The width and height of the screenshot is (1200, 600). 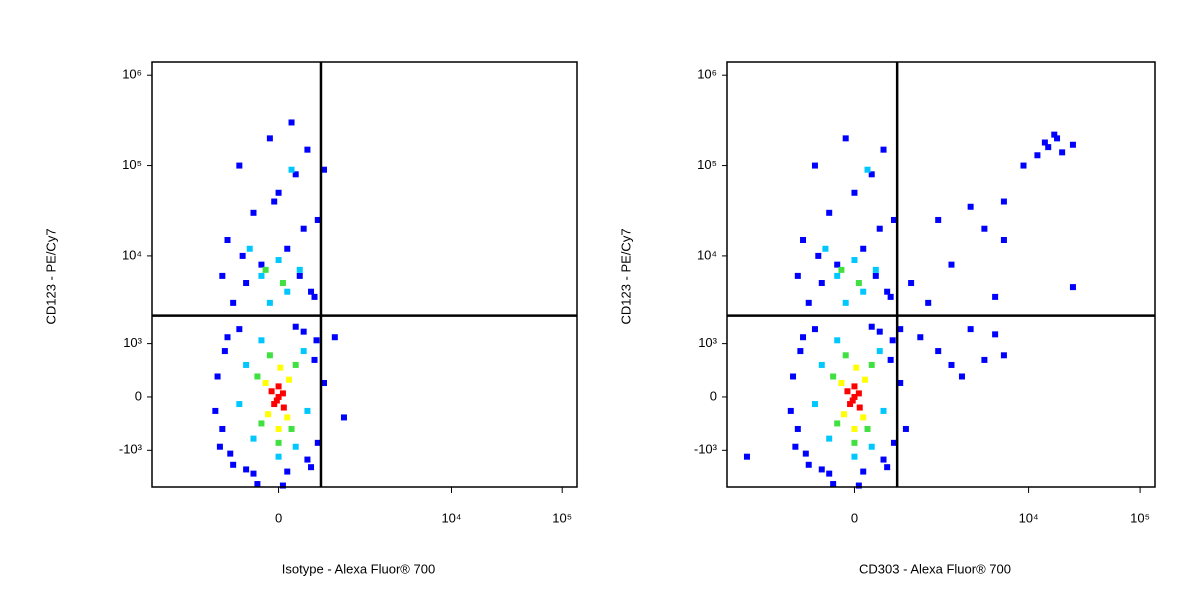 What do you see at coordinates (707, 74) in the screenshot?
I see `y-tick-label: 10⁶` at bounding box center [707, 74].